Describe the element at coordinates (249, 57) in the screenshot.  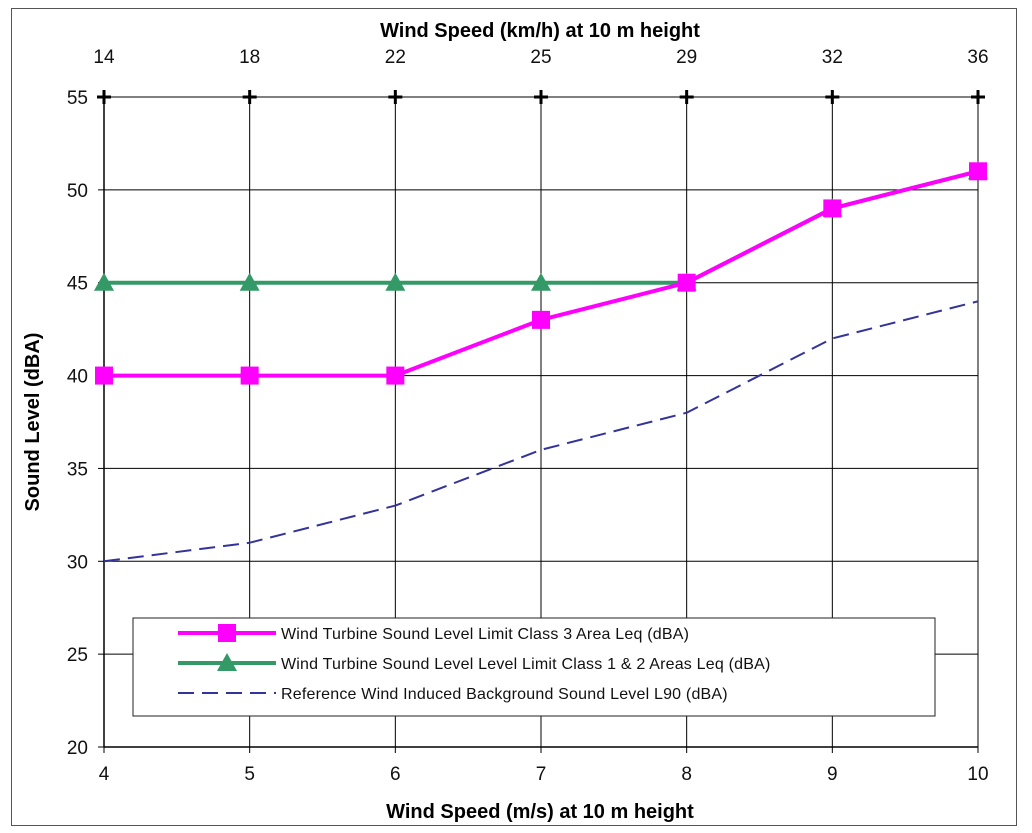
I see `x2-tick-label: 18` at that location.